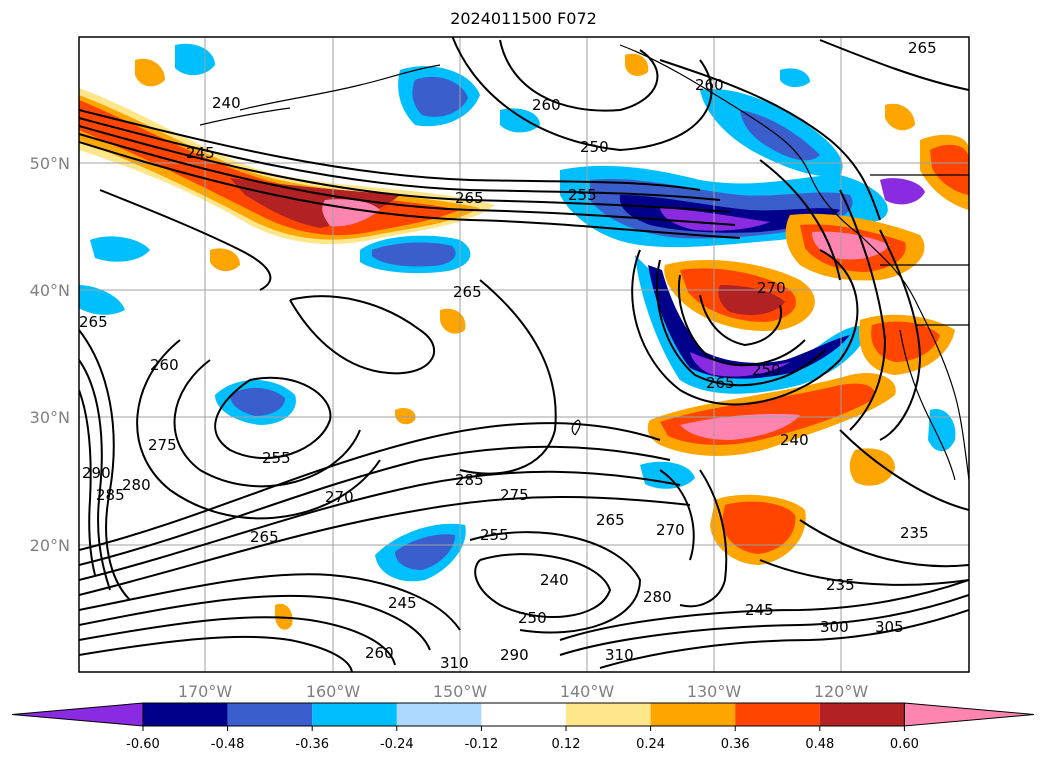 This screenshot has width=1047, height=765. Describe the element at coordinates (735, 744) in the screenshot. I see `colorbar-tick-label: 0.36` at that location.